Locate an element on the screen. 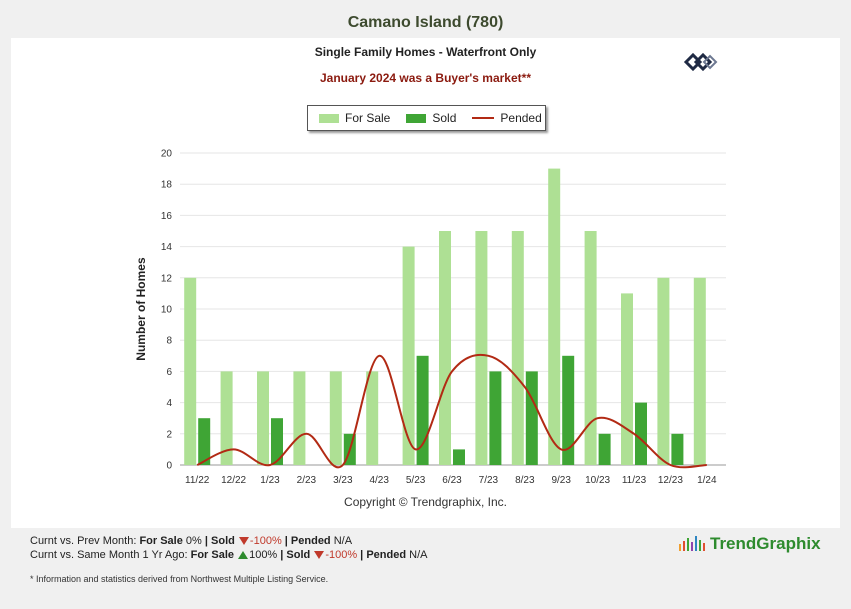  y-tick-label: 14 is located at coordinates (167, 247).